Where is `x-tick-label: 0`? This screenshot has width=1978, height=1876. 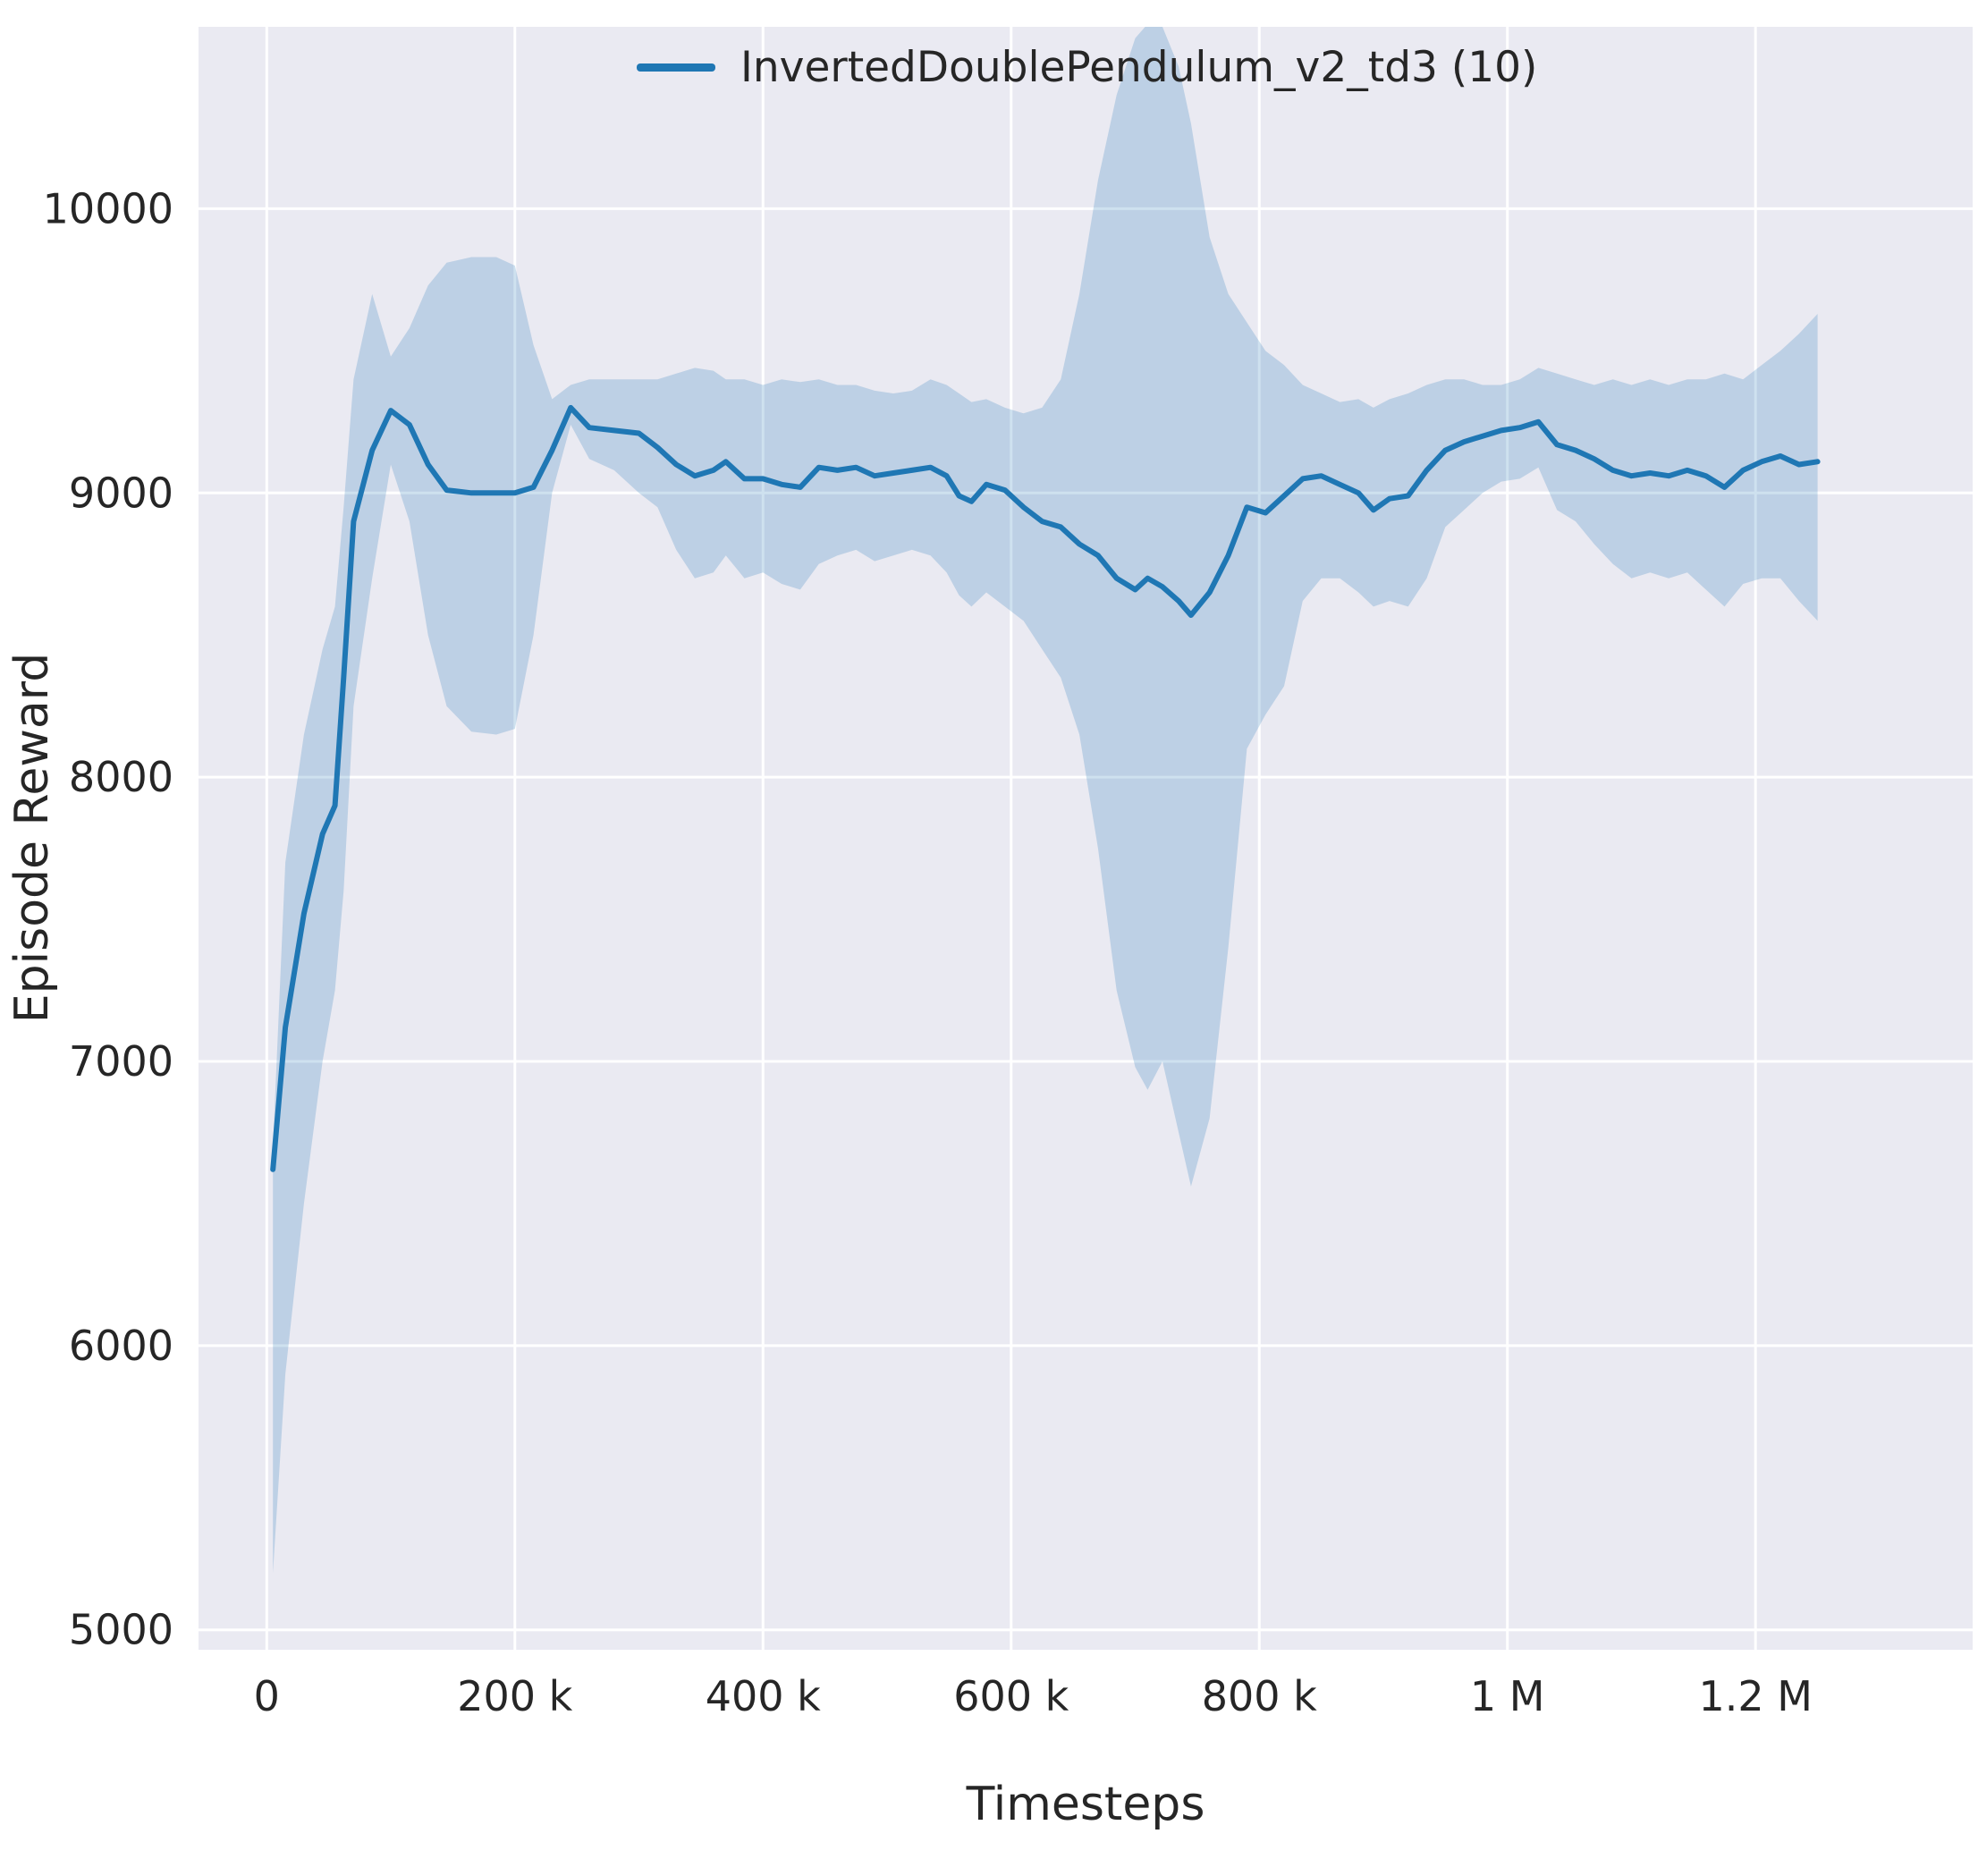
x-tick-label: 0 is located at coordinates (267, 1696).